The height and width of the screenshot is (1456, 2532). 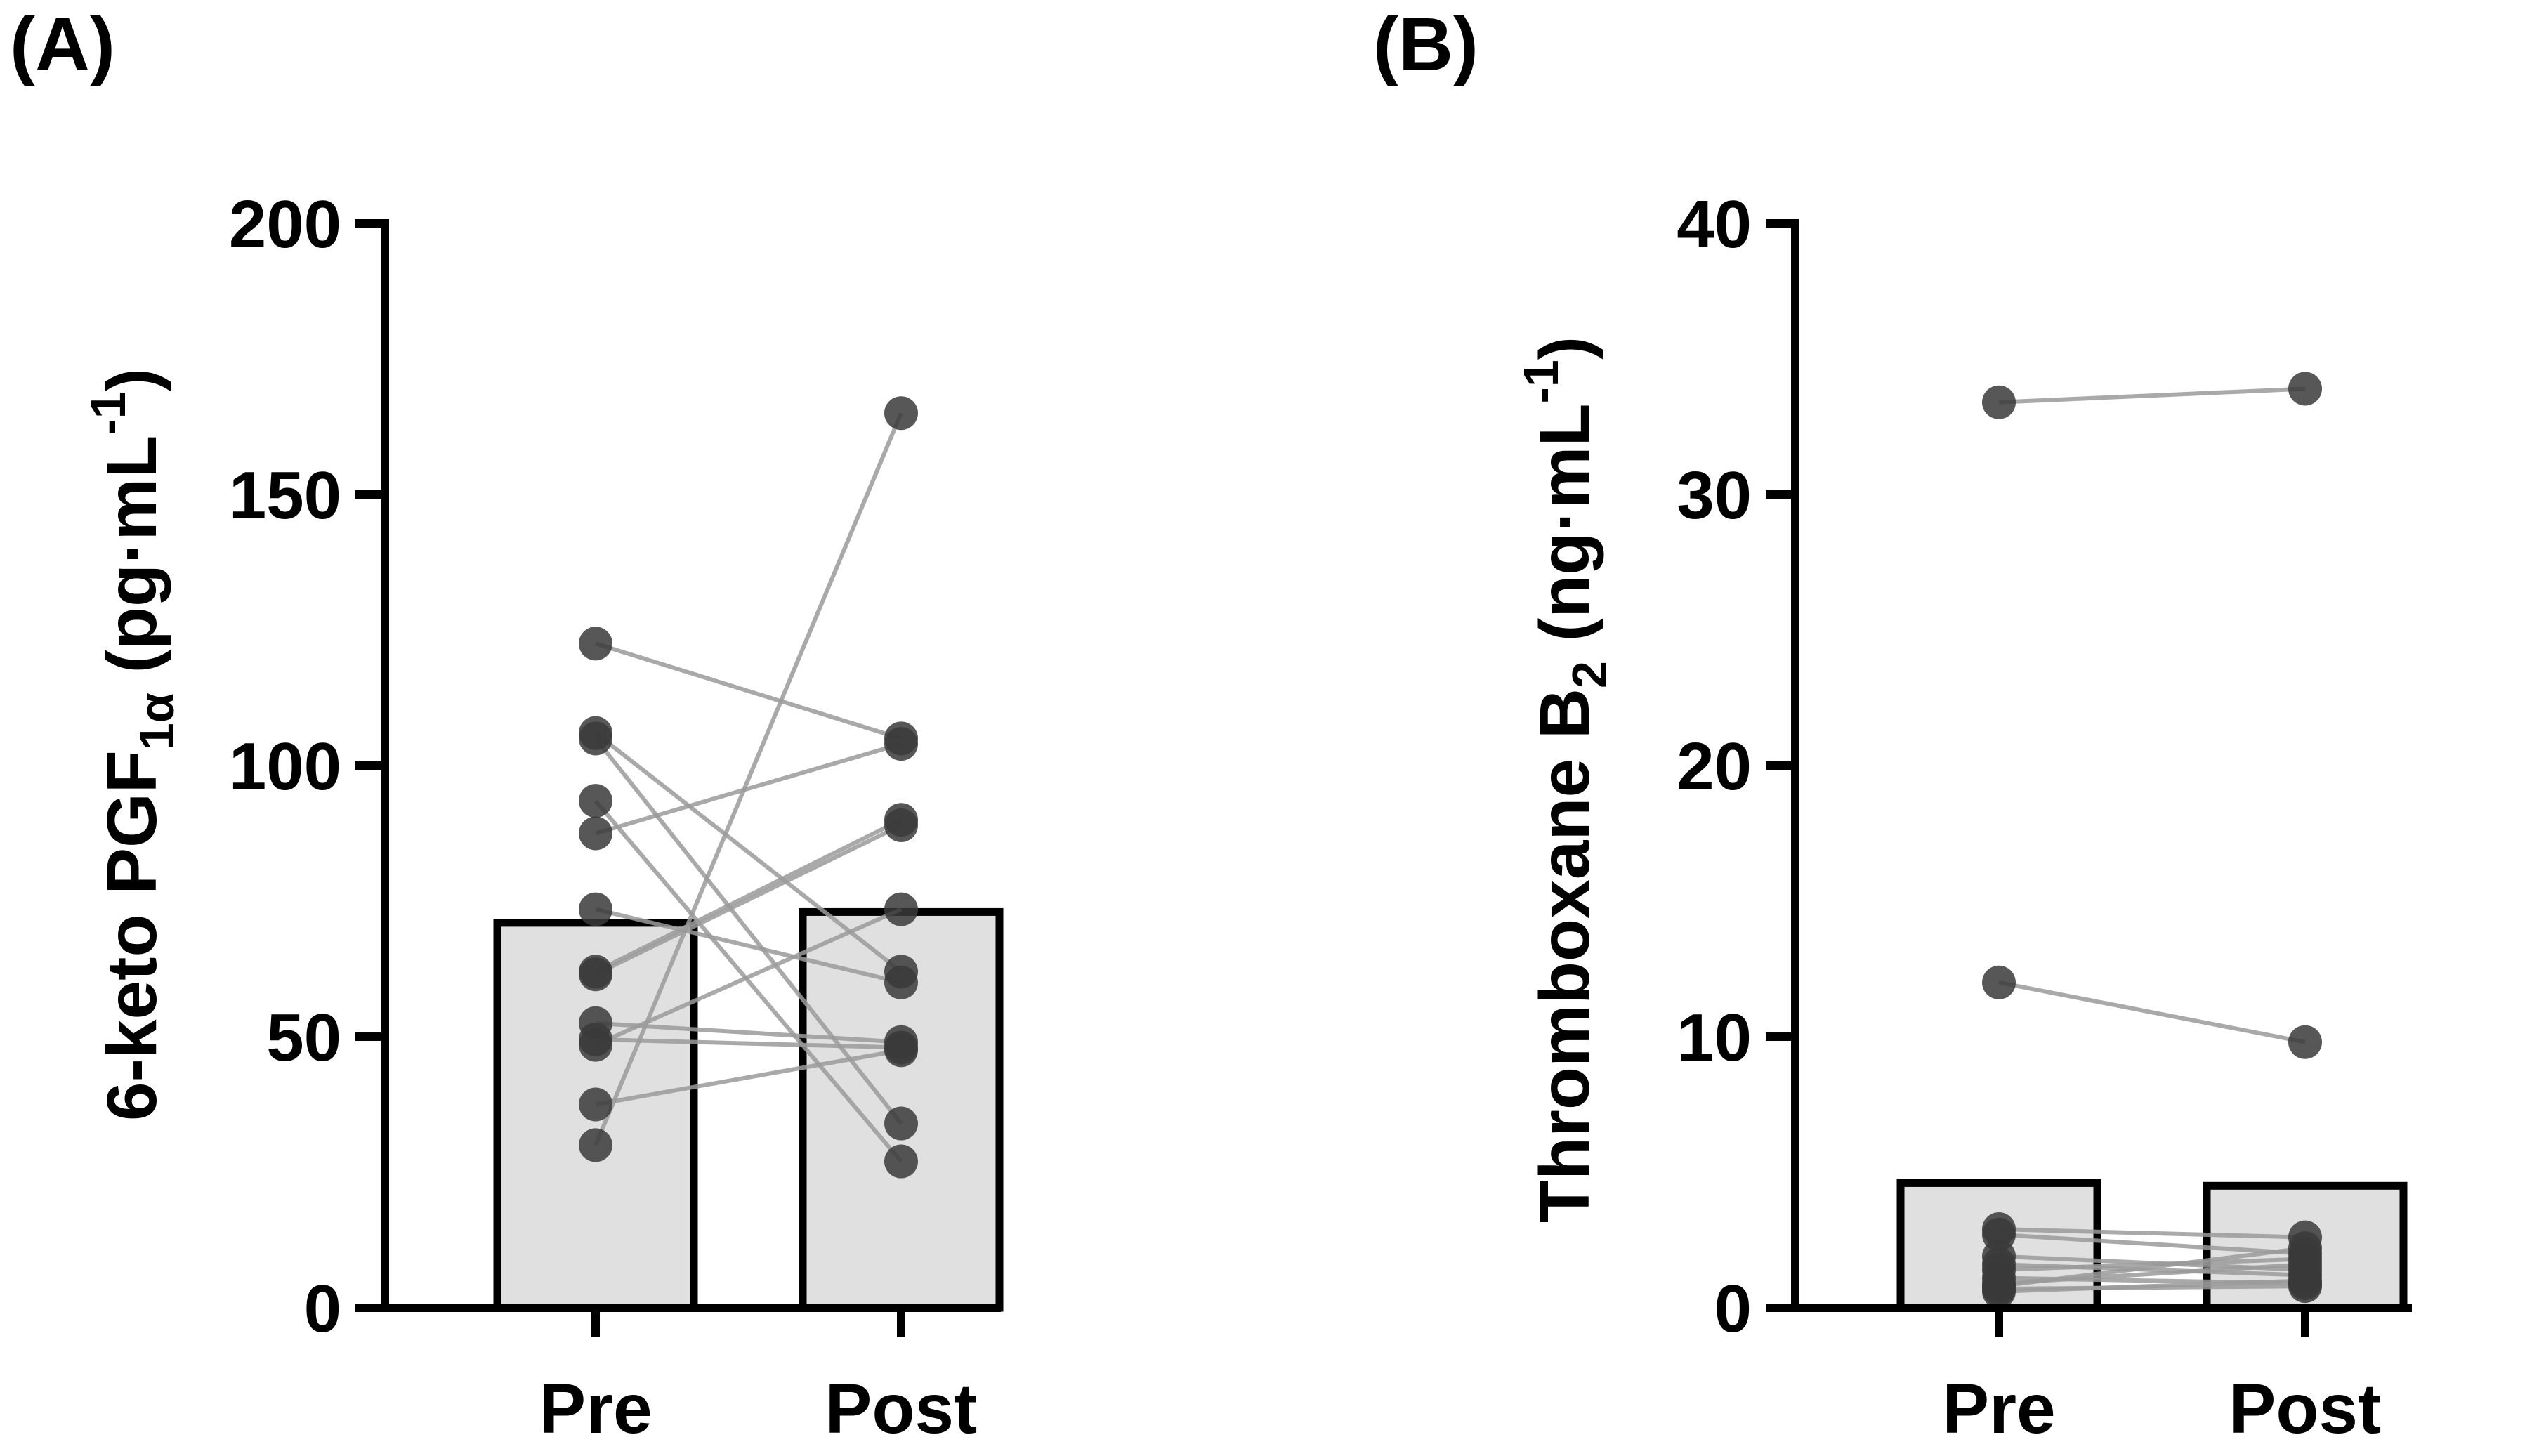 I want to click on panel-a-x-ticks: Pre Post, so click(x=758, y=1378).